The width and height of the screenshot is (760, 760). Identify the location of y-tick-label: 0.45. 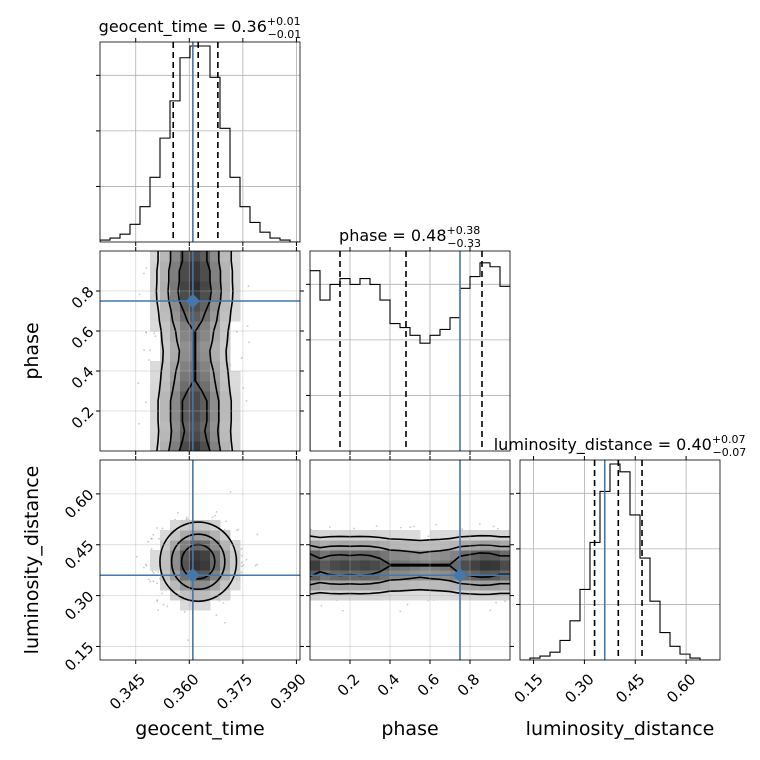
(79, 555).